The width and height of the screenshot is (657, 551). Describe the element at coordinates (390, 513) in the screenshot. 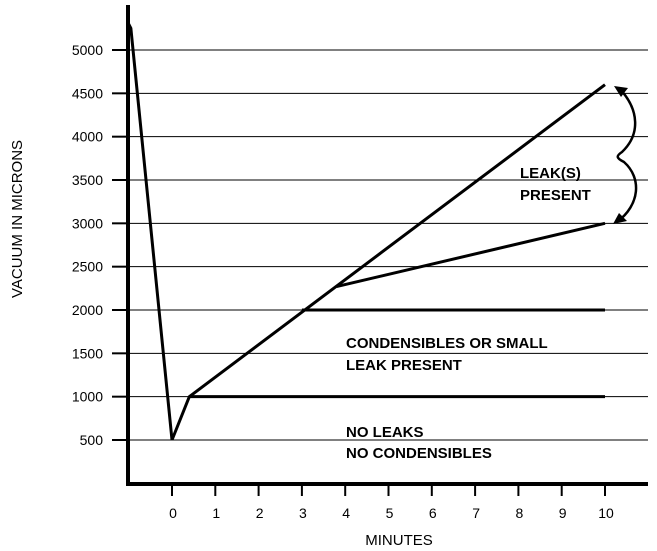

I see `x-tick-label: 5` at that location.